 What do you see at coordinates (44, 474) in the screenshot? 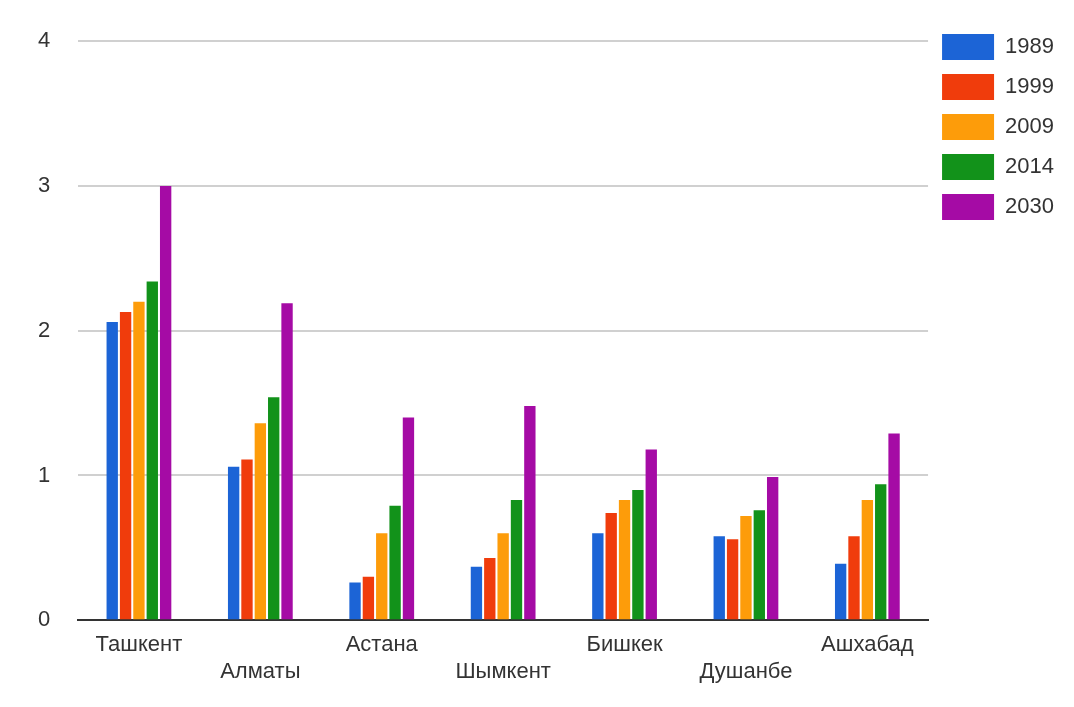
I see `y-tick-label: 1` at bounding box center [44, 474].